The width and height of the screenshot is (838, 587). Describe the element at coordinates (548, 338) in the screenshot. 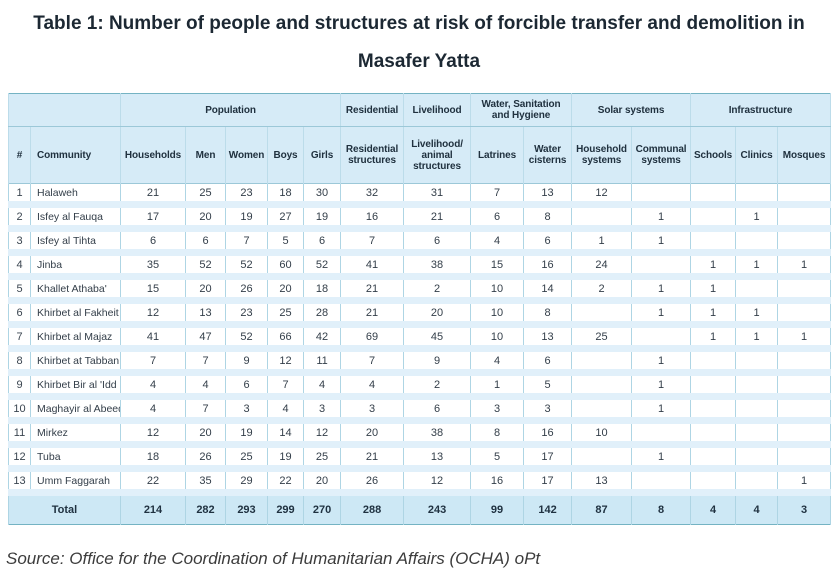

I see `value-cell: 13` at that location.